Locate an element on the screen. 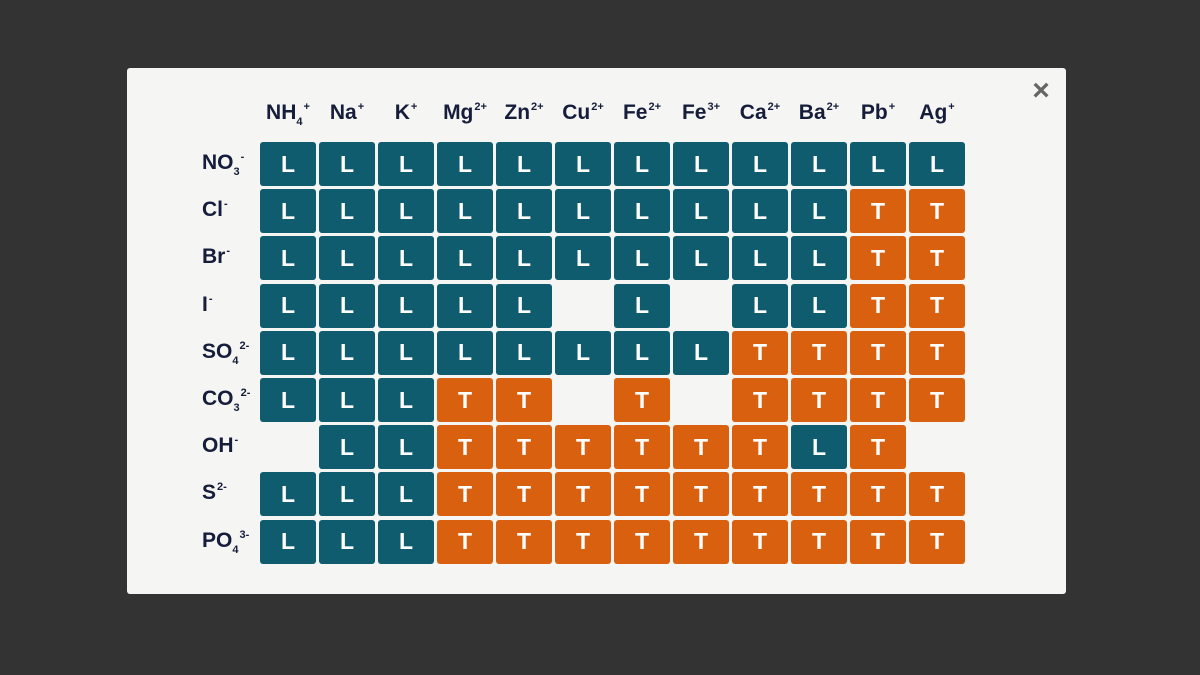  cation-subscript: 4 is located at coordinates (299, 122).